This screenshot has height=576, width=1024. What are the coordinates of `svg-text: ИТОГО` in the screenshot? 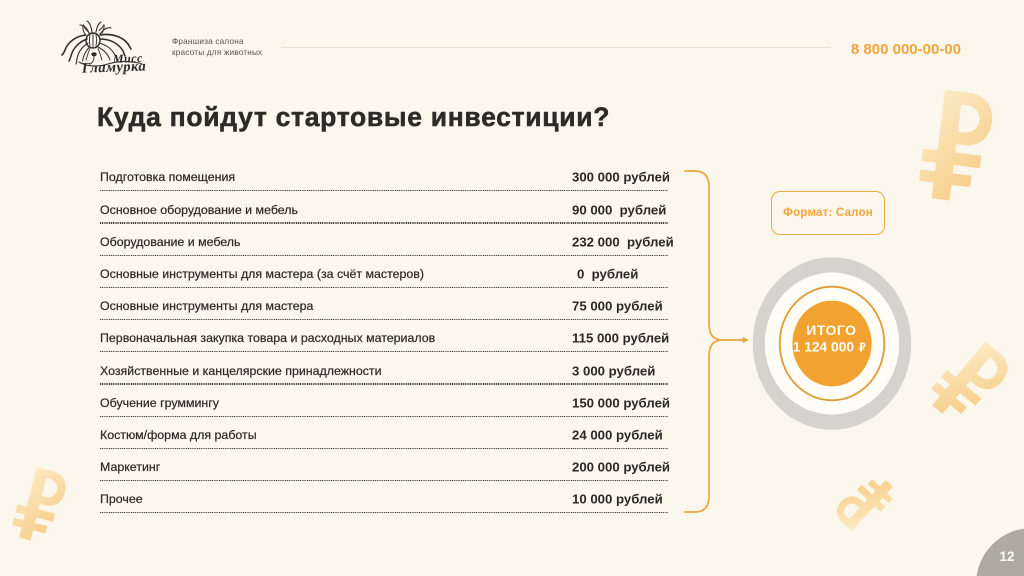 It's located at (831, 330).